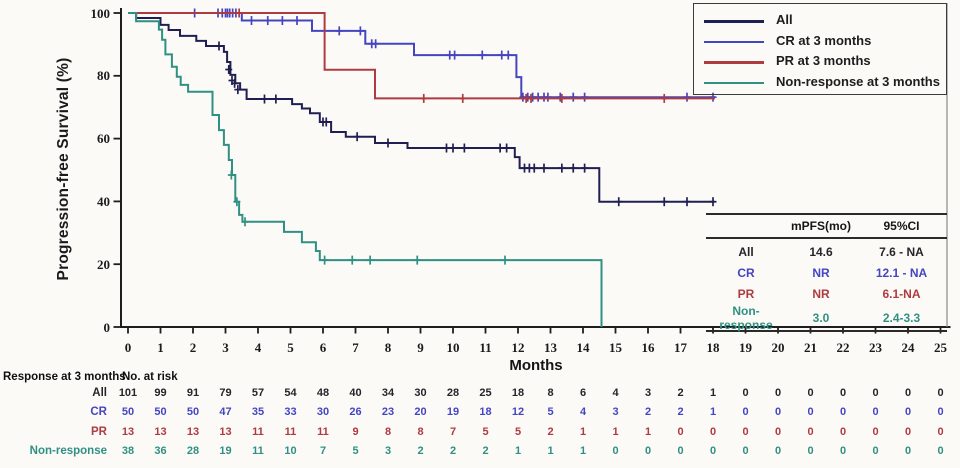 The width and height of the screenshot is (960, 468). What do you see at coordinates (290, 412) in the screenshot?
I see `risk-count: 33` at bounding box center [290, 412].